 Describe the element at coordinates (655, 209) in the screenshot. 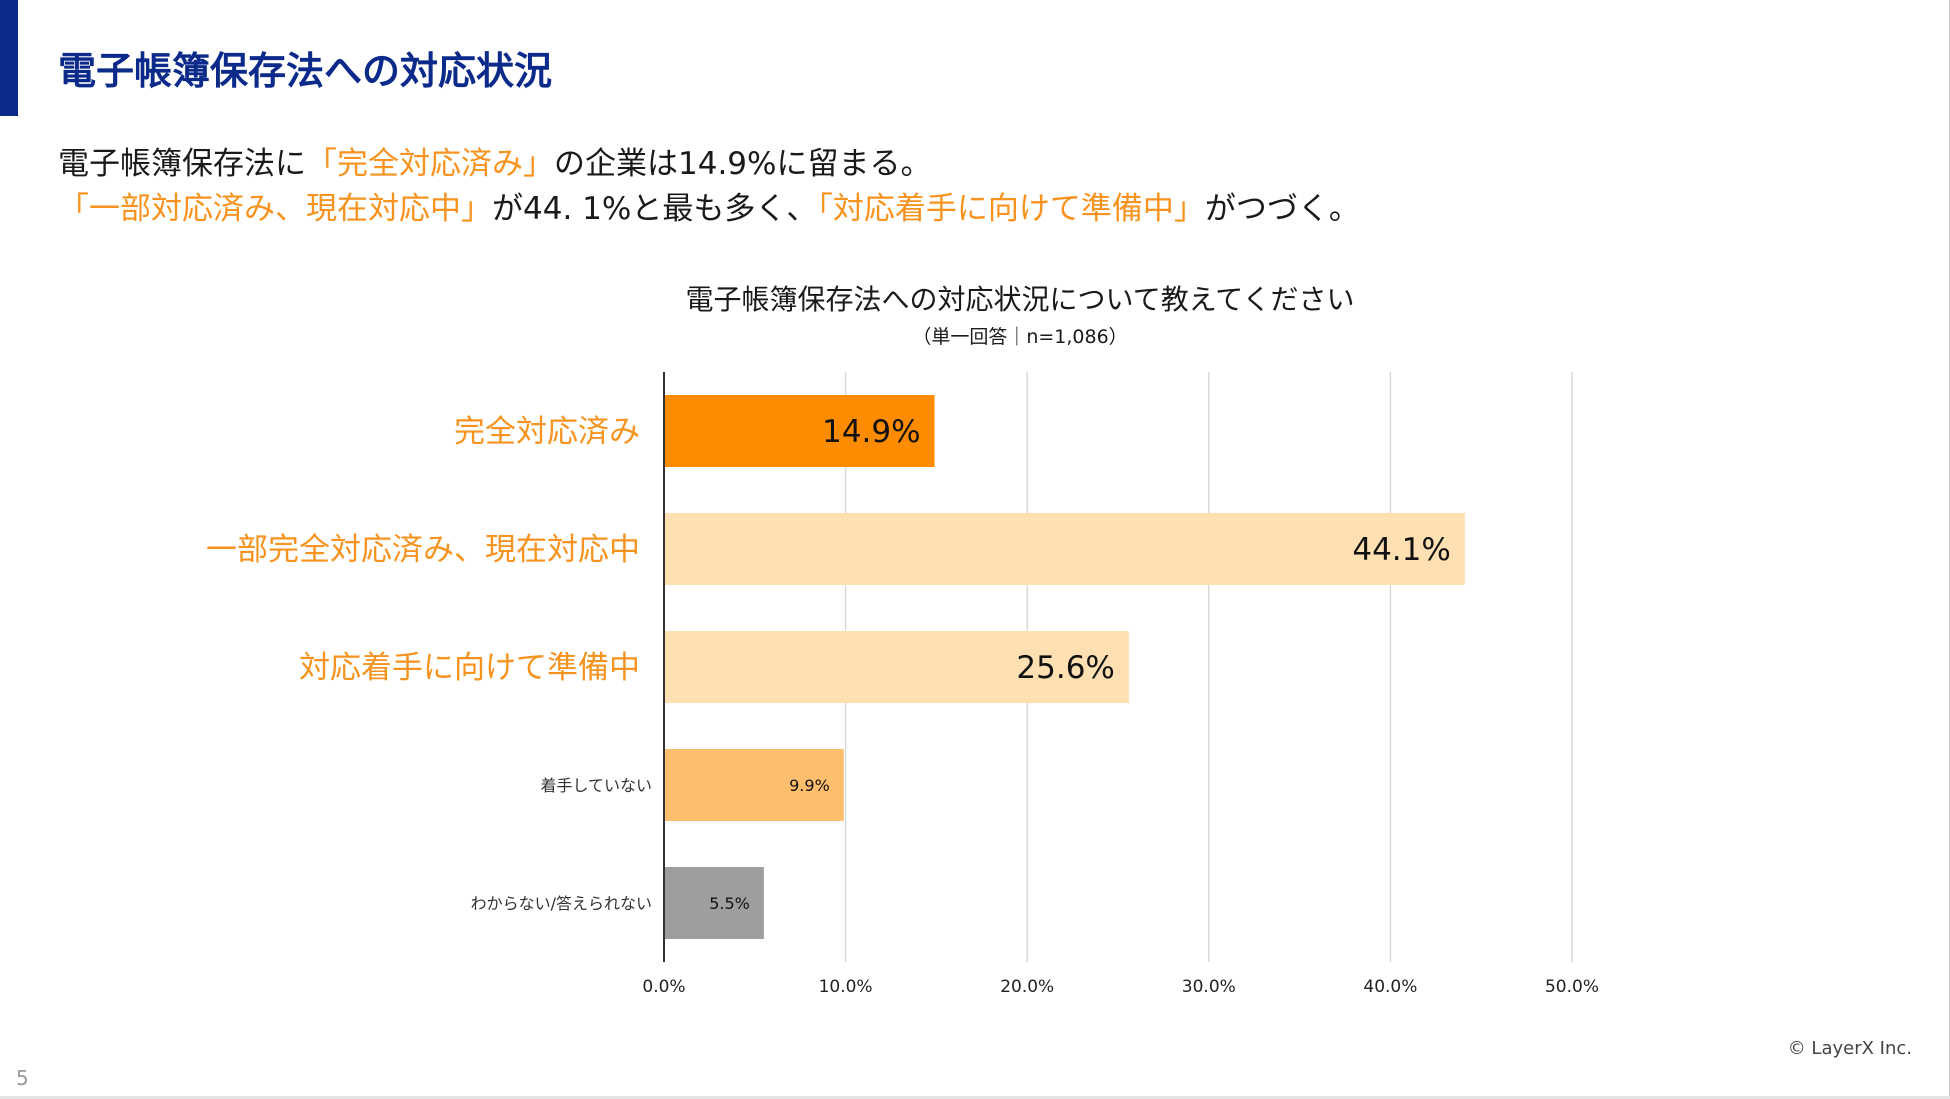

I see `summary-text: が44. 1%と最も多く、` at that location.